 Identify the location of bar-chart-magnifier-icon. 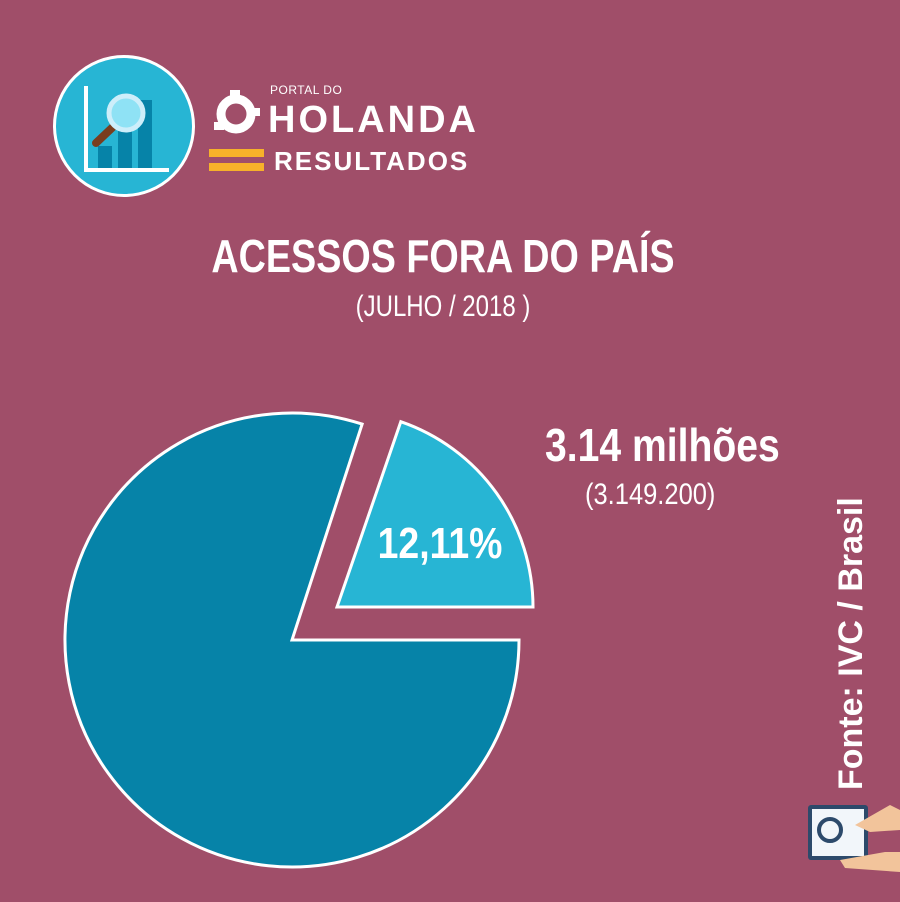
(124, 126).